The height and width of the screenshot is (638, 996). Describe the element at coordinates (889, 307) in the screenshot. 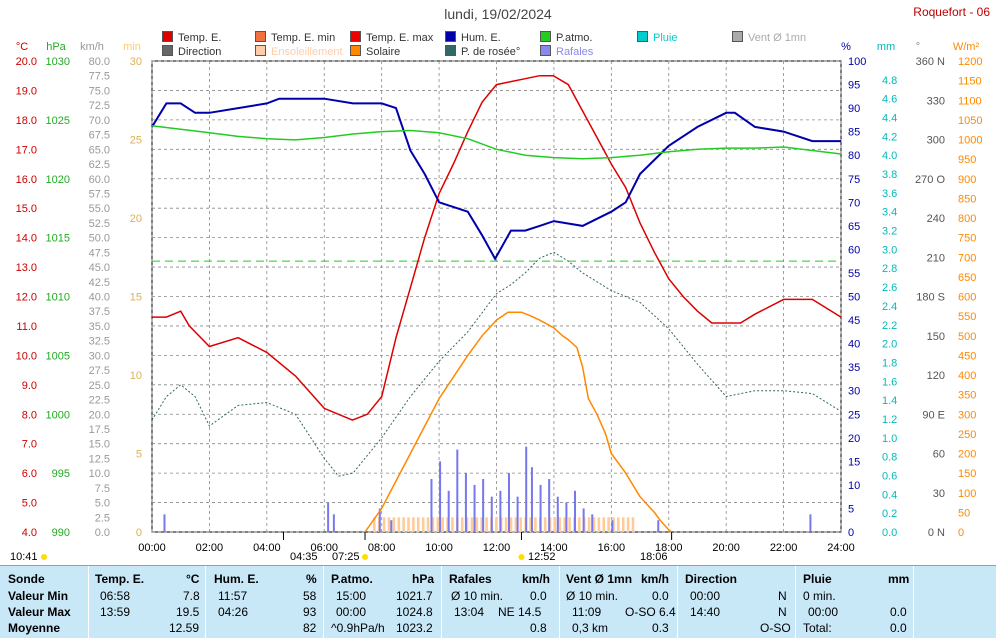

I see `axis-tick-rain: 2.4` at that location.